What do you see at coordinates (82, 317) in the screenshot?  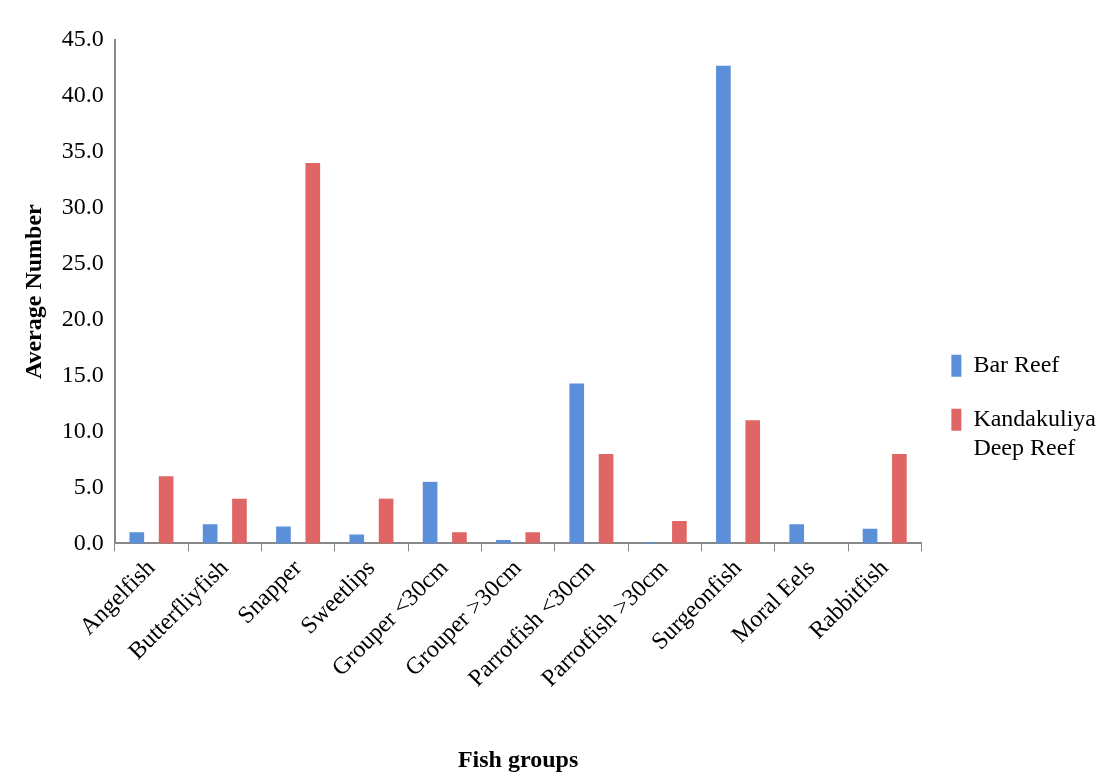 I see `y-tick-label: 20.0` at bounding box center [82, 317].